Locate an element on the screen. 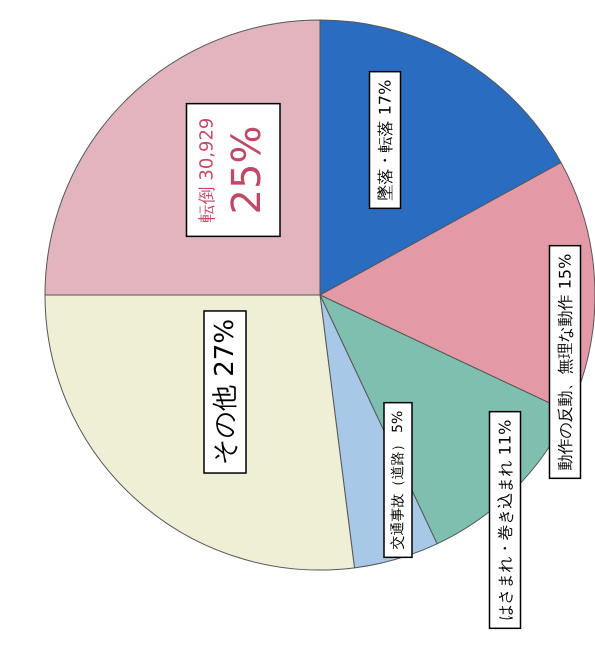  slice-label: その他 27% is located at coordinates (225, 392).